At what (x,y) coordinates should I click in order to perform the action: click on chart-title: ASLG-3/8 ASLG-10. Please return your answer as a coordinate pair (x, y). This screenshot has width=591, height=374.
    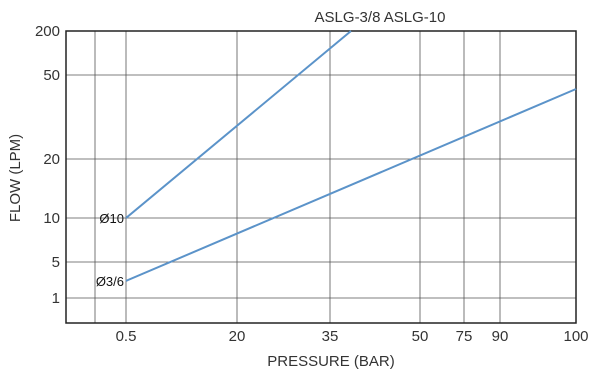
    Looking at the image, I should click on (380, 17).